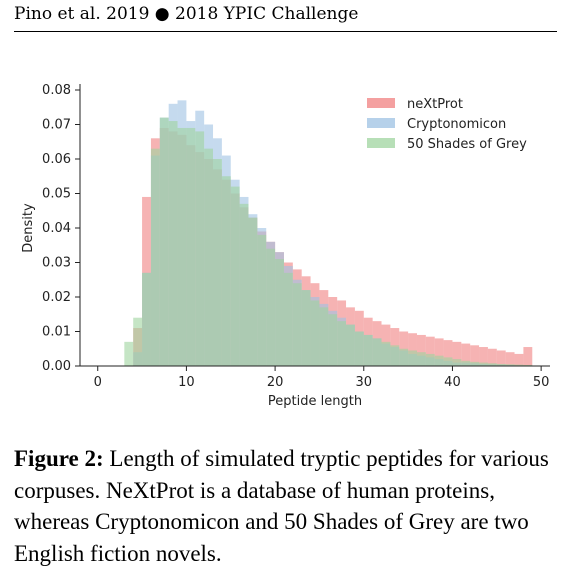 The image size is (571, 579). What do you see at coordinates (56, 263) in the screenshot?
I see `y-tick-label: 0.03` at bounding box center [56, 263].